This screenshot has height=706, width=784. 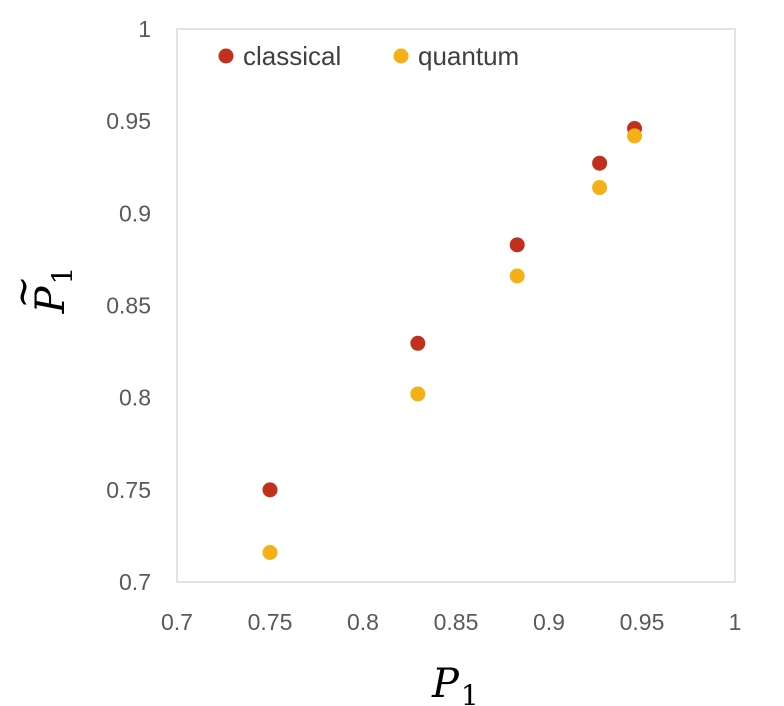 I want to click on y-tick-label: 1, so click(x=144, y=29).